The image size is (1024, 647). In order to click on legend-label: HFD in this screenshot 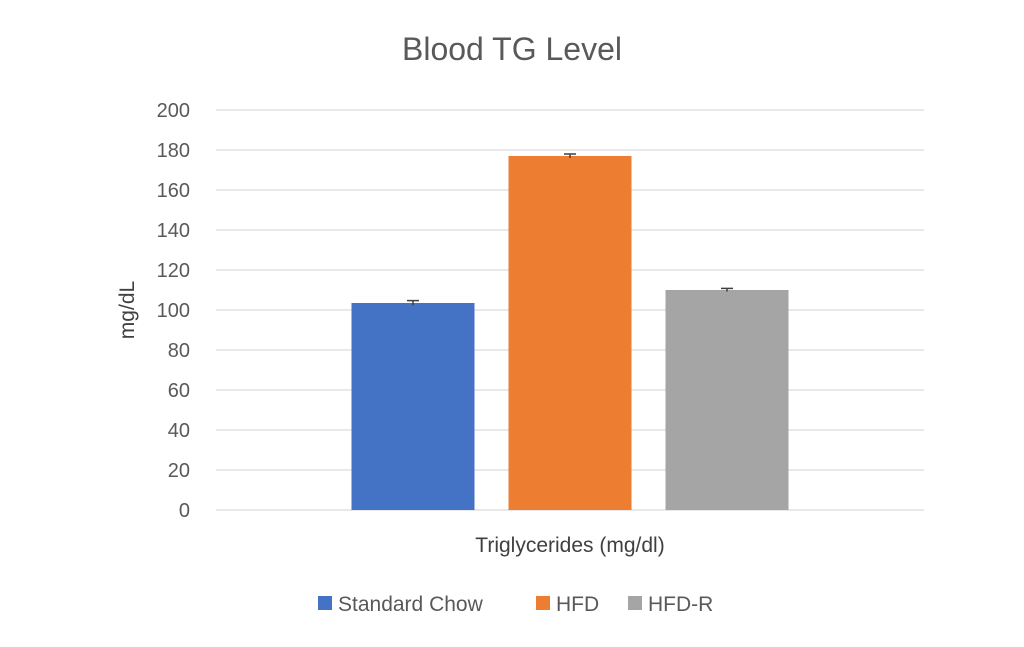, I will do `click(577, 604)`.